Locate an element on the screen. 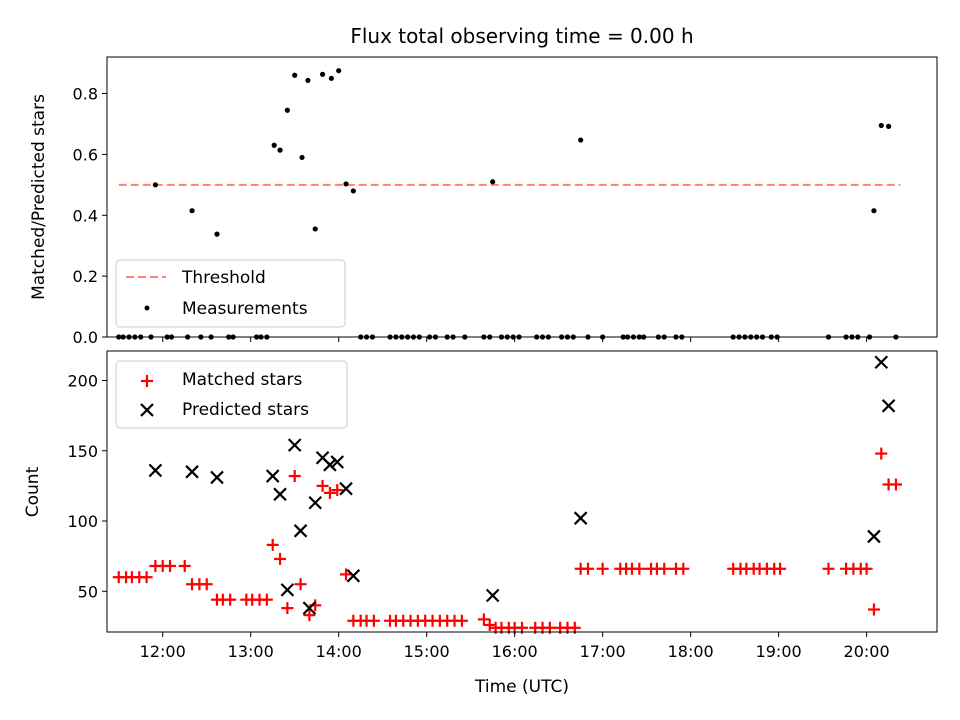 The width and height of the screenshot is (960, 720). ratio-y-ticks: 0.0 0.2 0.4 0.6 0.8 is located at coordinates (90, 216).